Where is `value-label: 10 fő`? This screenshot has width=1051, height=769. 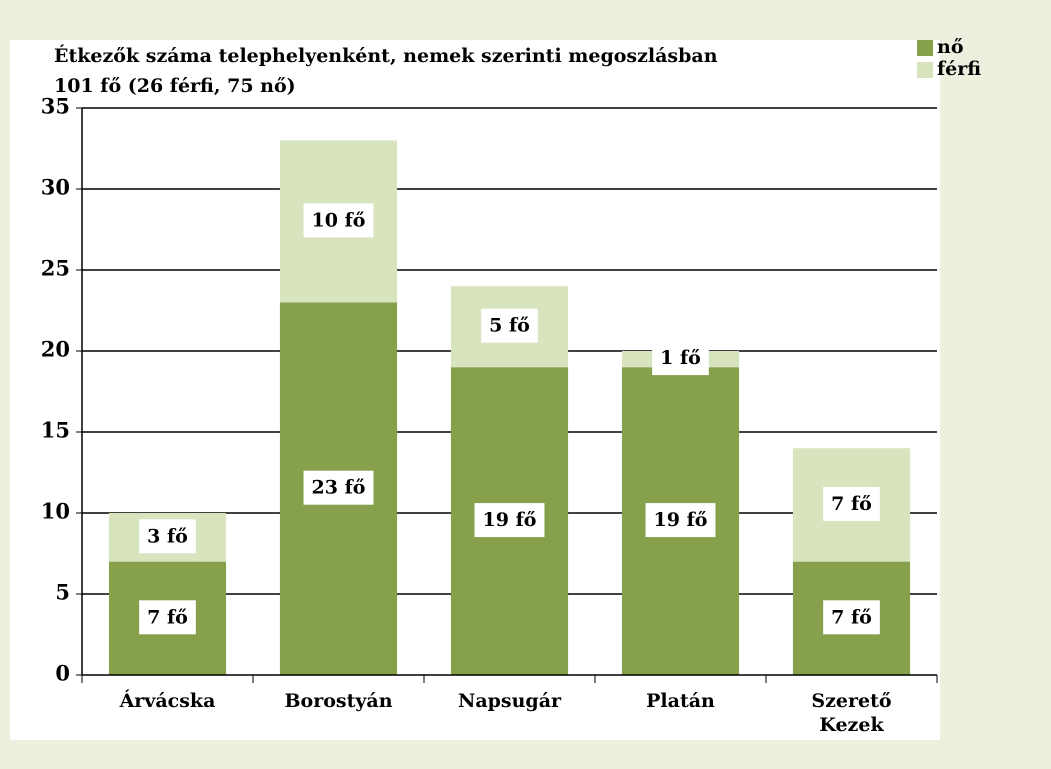 value-label: 10 fő is located at coordinates (339, 220).